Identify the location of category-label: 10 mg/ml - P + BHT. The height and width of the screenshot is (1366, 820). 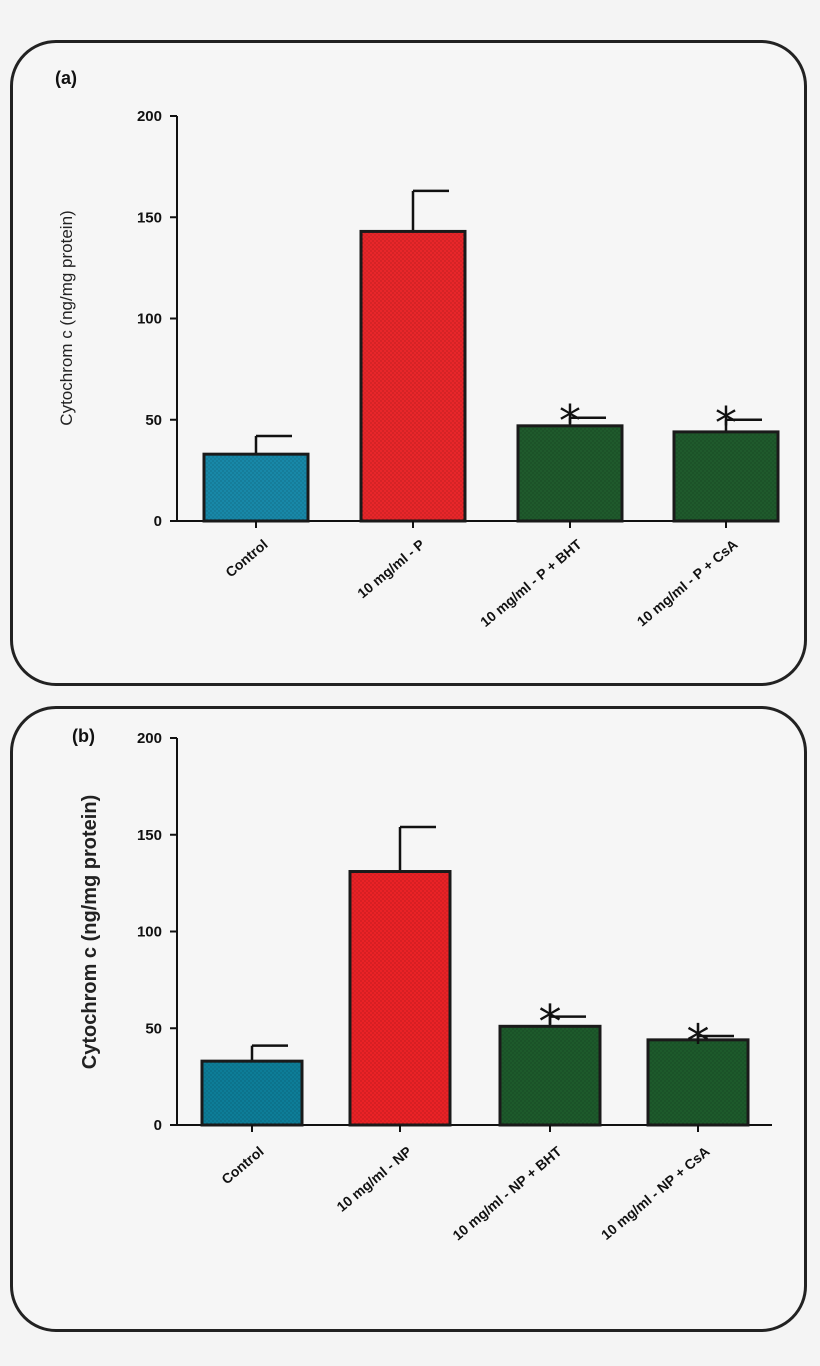
(531, 583).